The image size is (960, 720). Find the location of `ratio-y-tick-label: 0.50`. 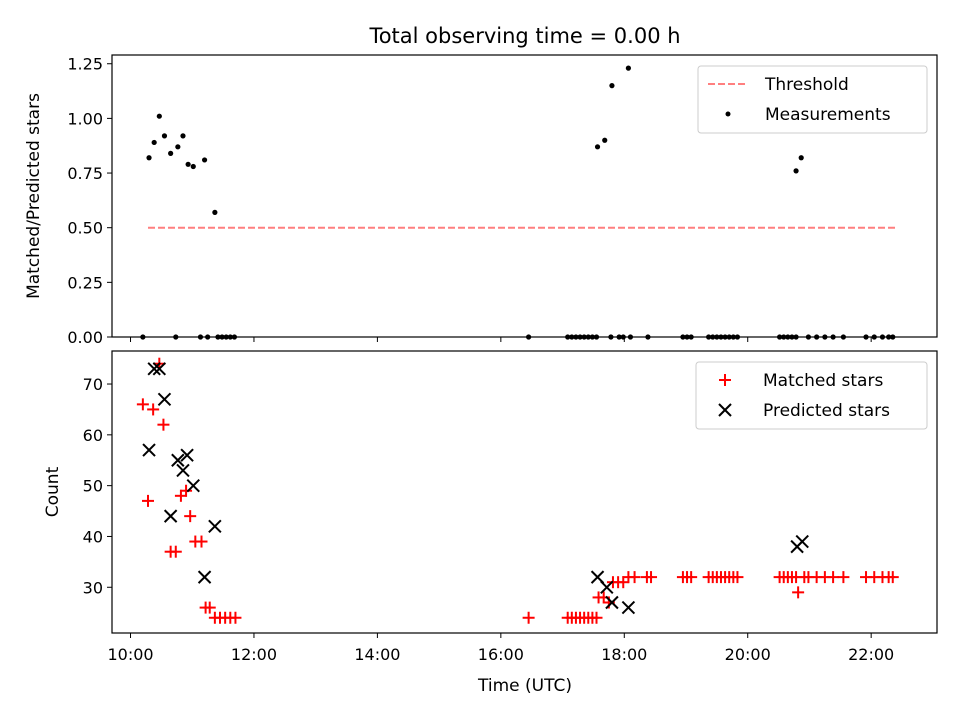

ratio-y-tick-label: 0.50 is located at coordinates (85, 228).